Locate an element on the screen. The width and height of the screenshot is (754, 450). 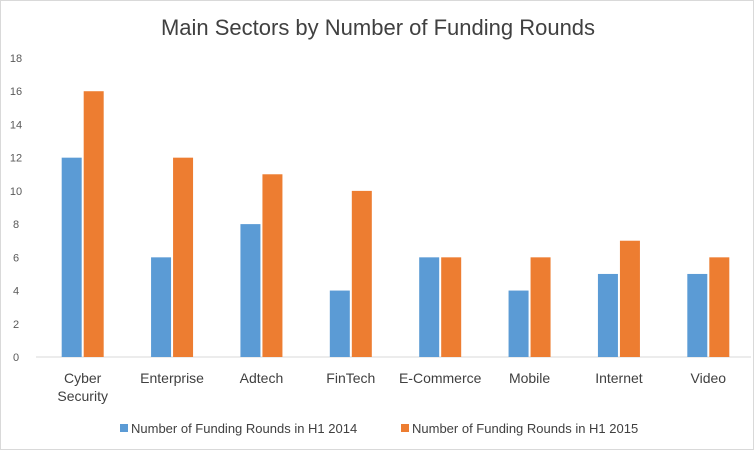
legend-label: Number of Funding Rounds in H1 2014 is located at coordinates (244, 428).